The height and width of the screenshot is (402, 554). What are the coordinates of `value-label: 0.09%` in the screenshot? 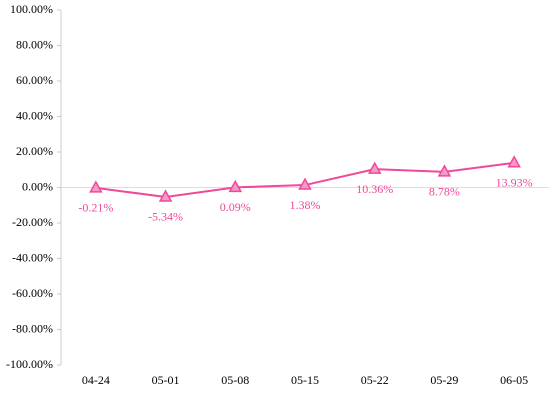 It's located at (235, 207).